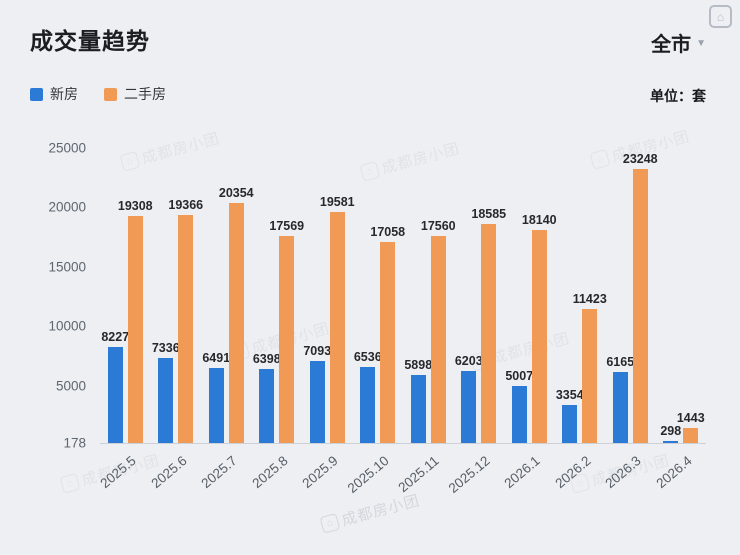  What do you see at coordinates (570, 415) in the screenshot?
I see `bar-new-house: 3354` at bounding box center [570, 415].